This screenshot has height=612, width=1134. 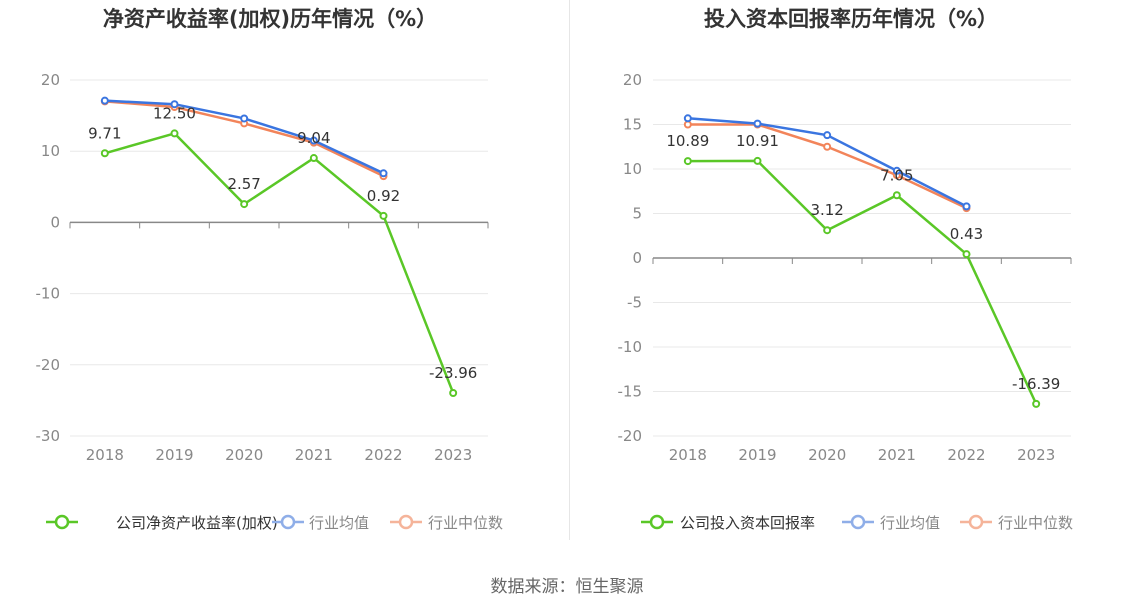 I want to click on data-label: 12.50, so click(x=174, y=113).